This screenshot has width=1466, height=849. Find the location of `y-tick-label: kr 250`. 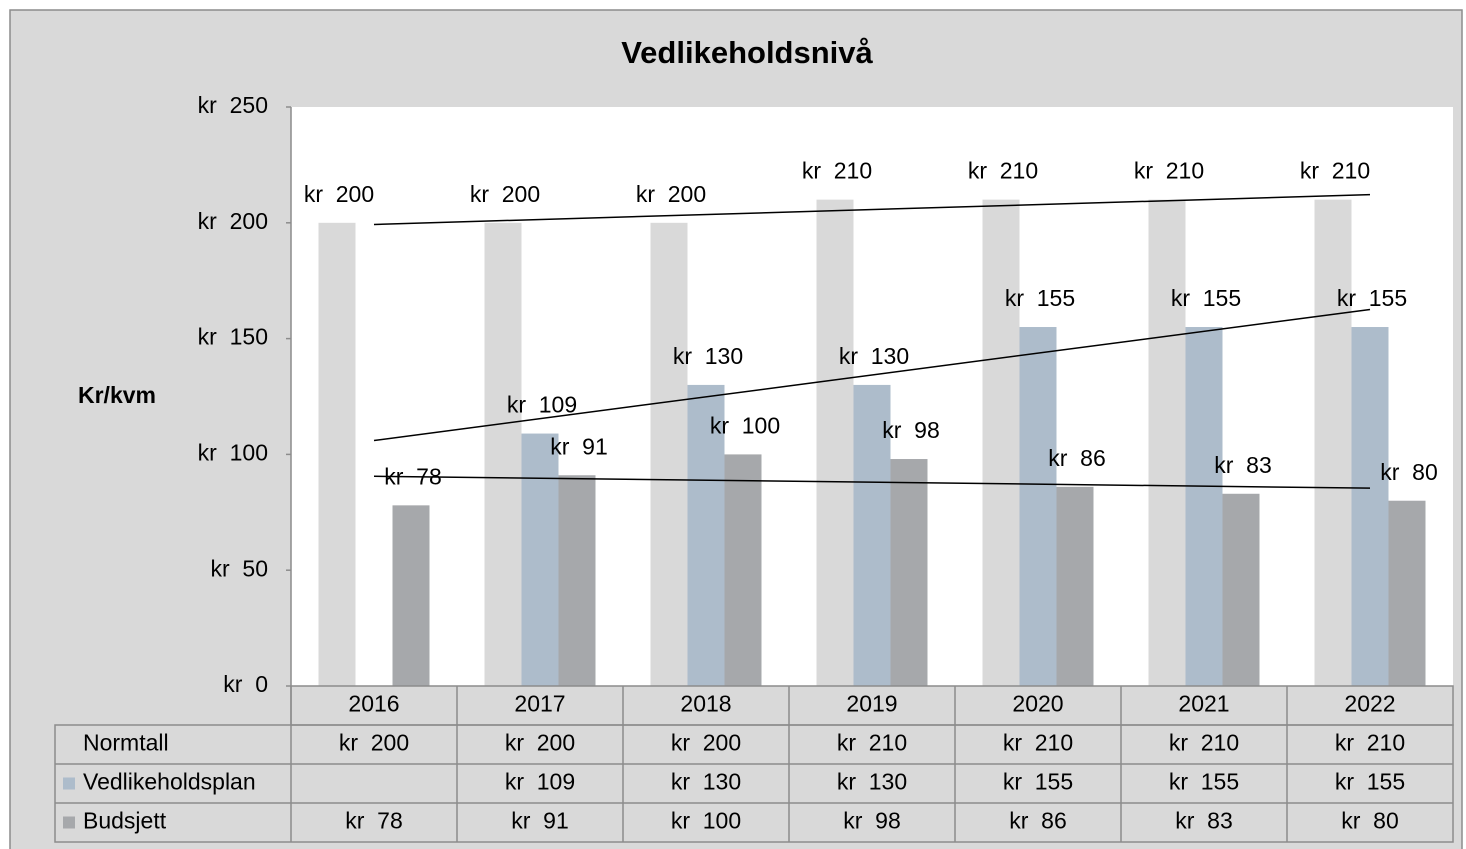

y-tick-label: kr 250 is located at coordinates (233, 105).